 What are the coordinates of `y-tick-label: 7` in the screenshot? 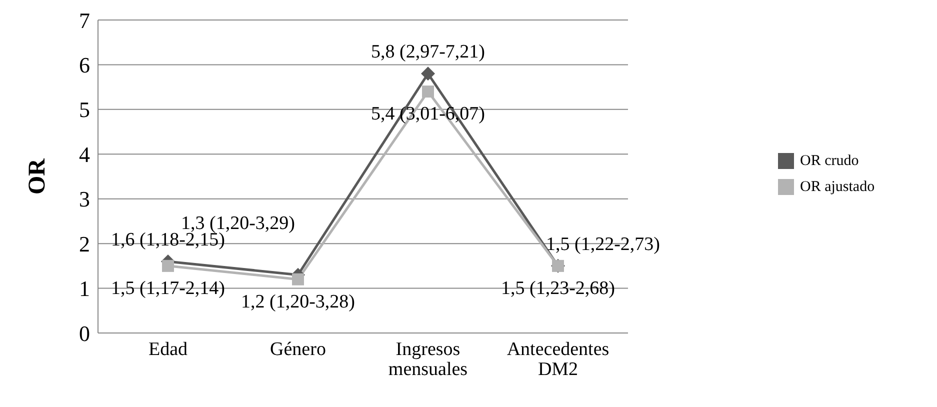 It's located at (84, 20).